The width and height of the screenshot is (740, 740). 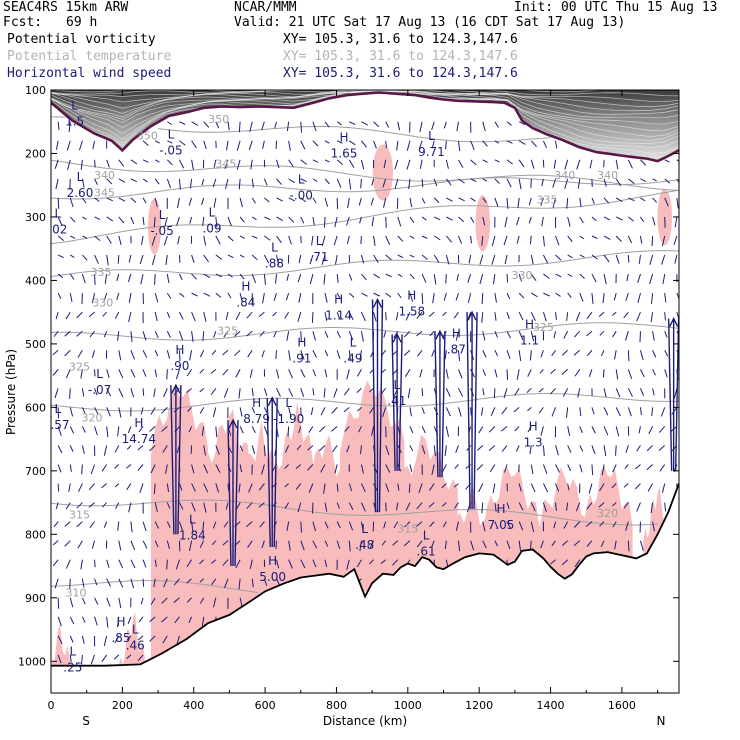 What do you see at coordinates (256, 419) in the screenshot?
I see `extremum-value: 8.79` at bounding box center [256, 419].